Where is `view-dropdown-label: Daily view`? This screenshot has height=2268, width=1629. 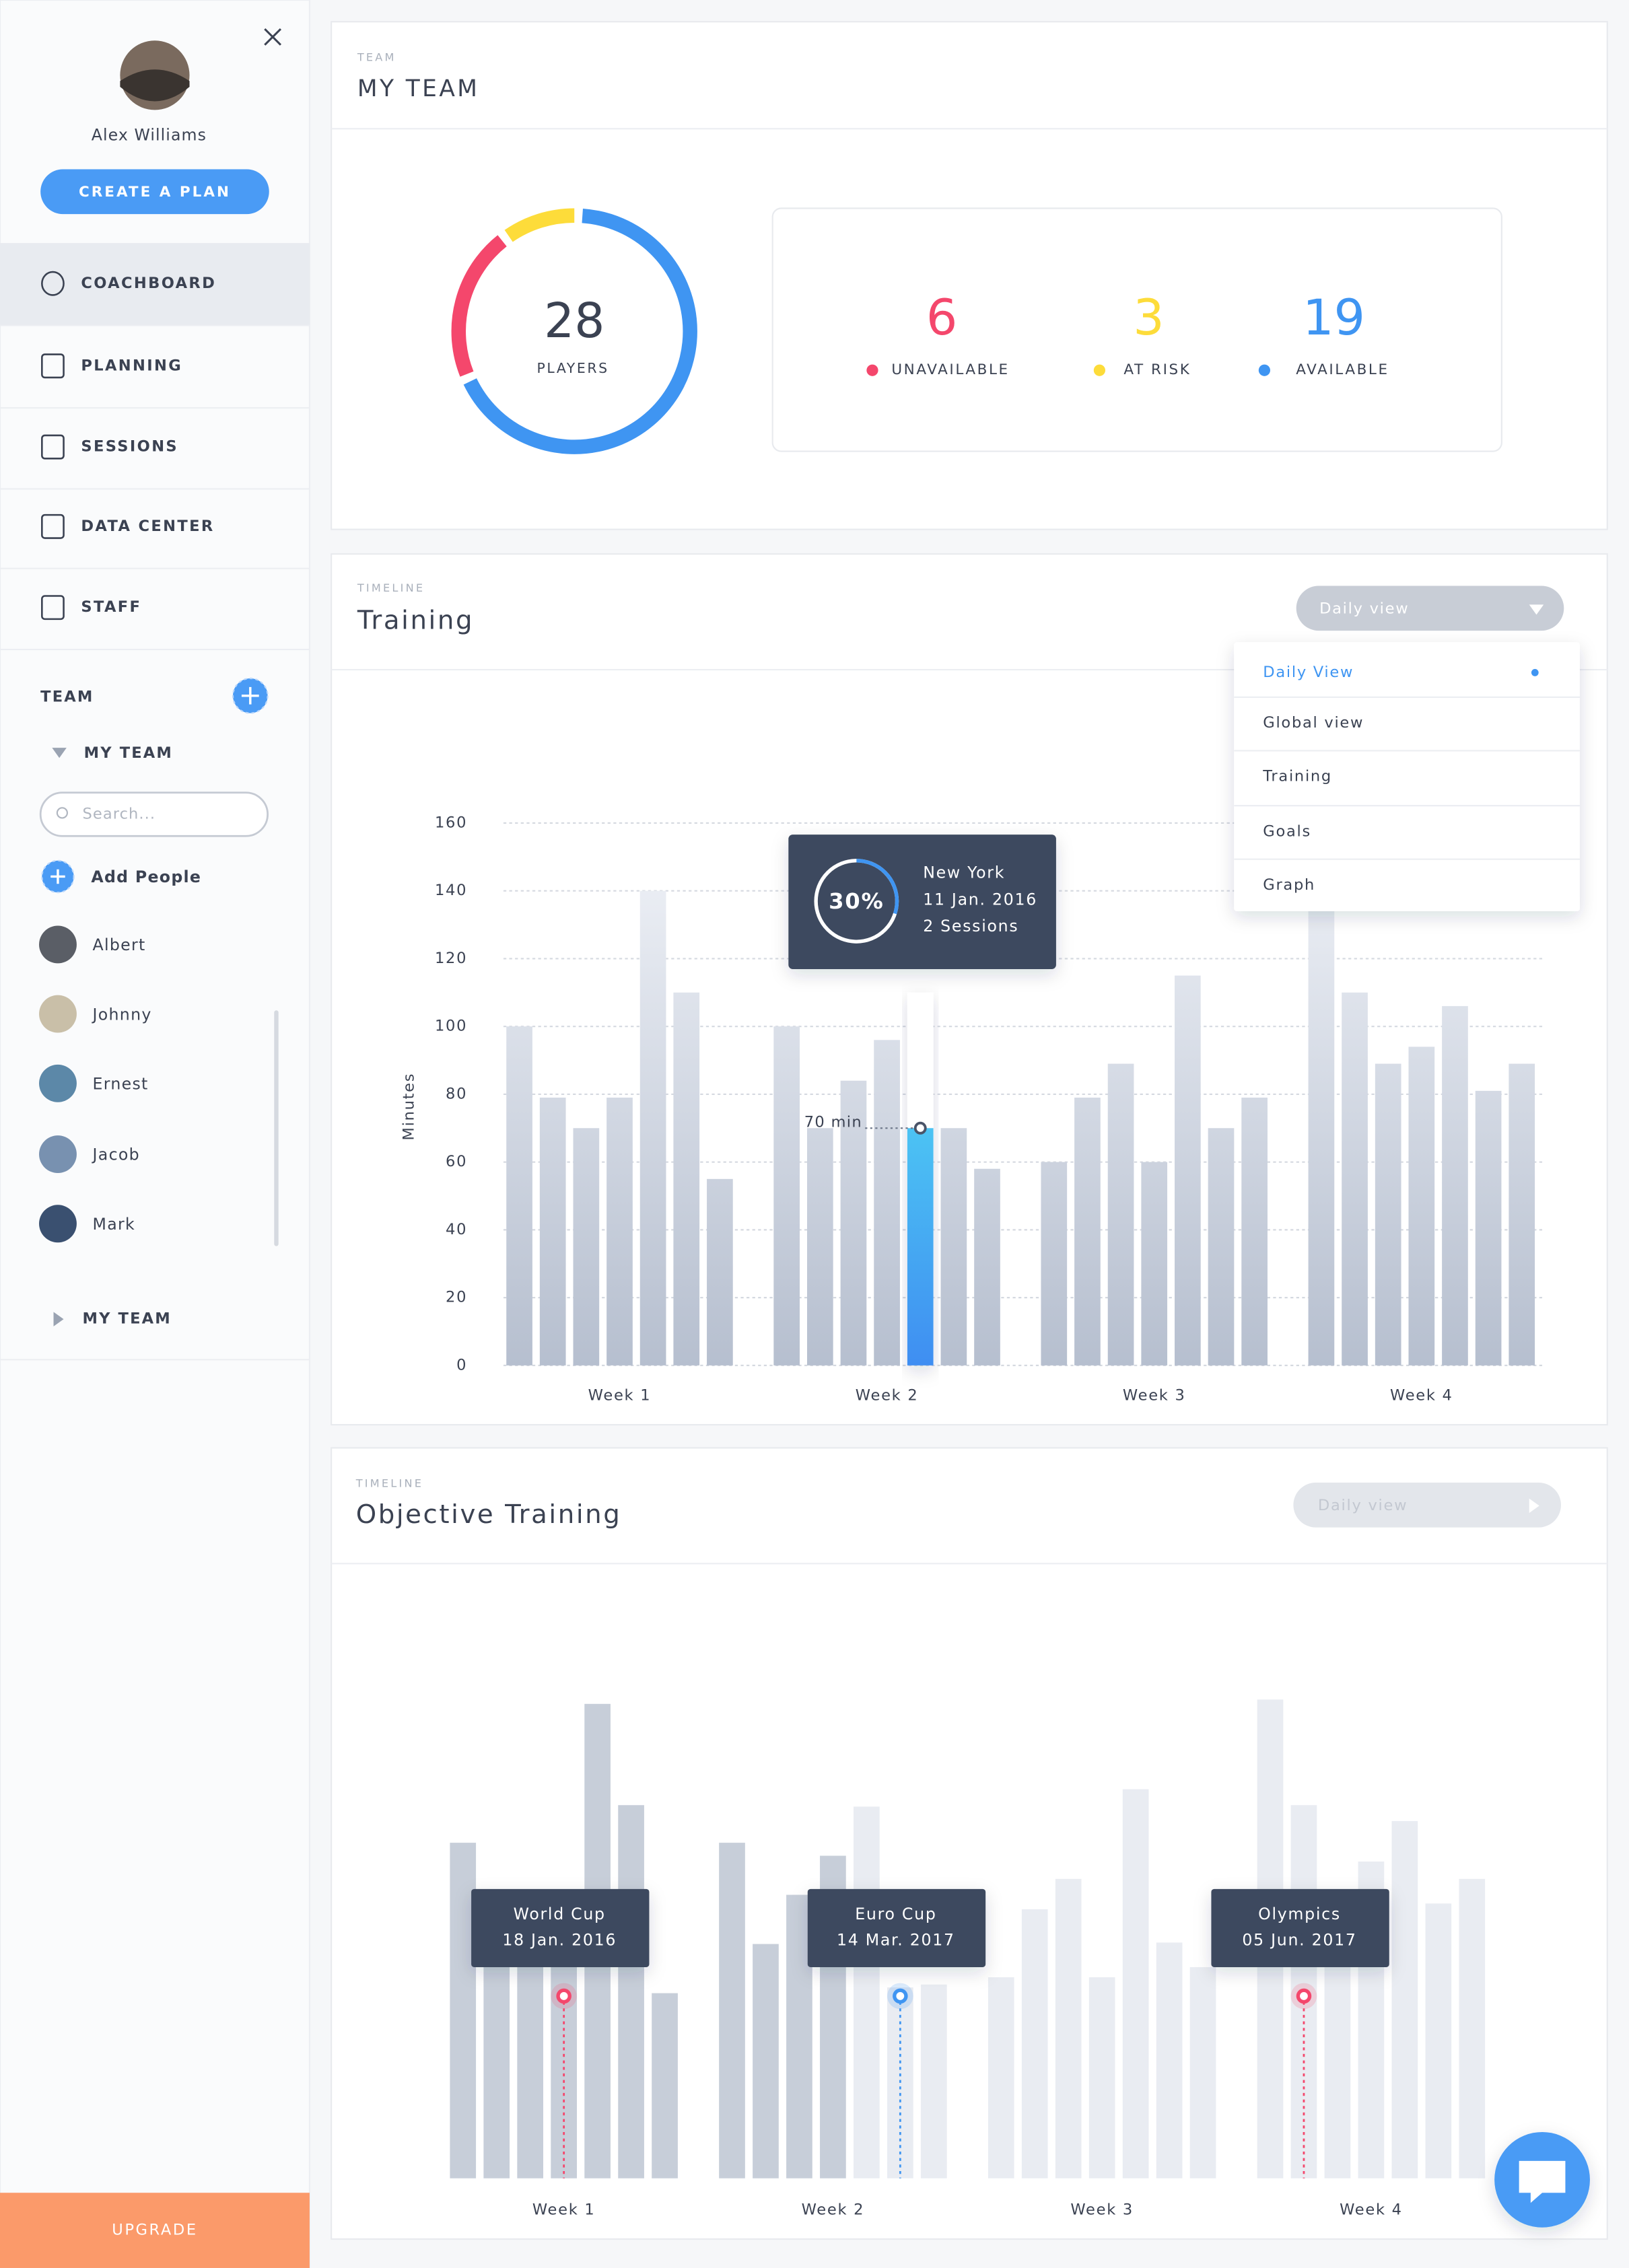
view-dropdown-label: Daily view is located at coordinates (1364, 608).